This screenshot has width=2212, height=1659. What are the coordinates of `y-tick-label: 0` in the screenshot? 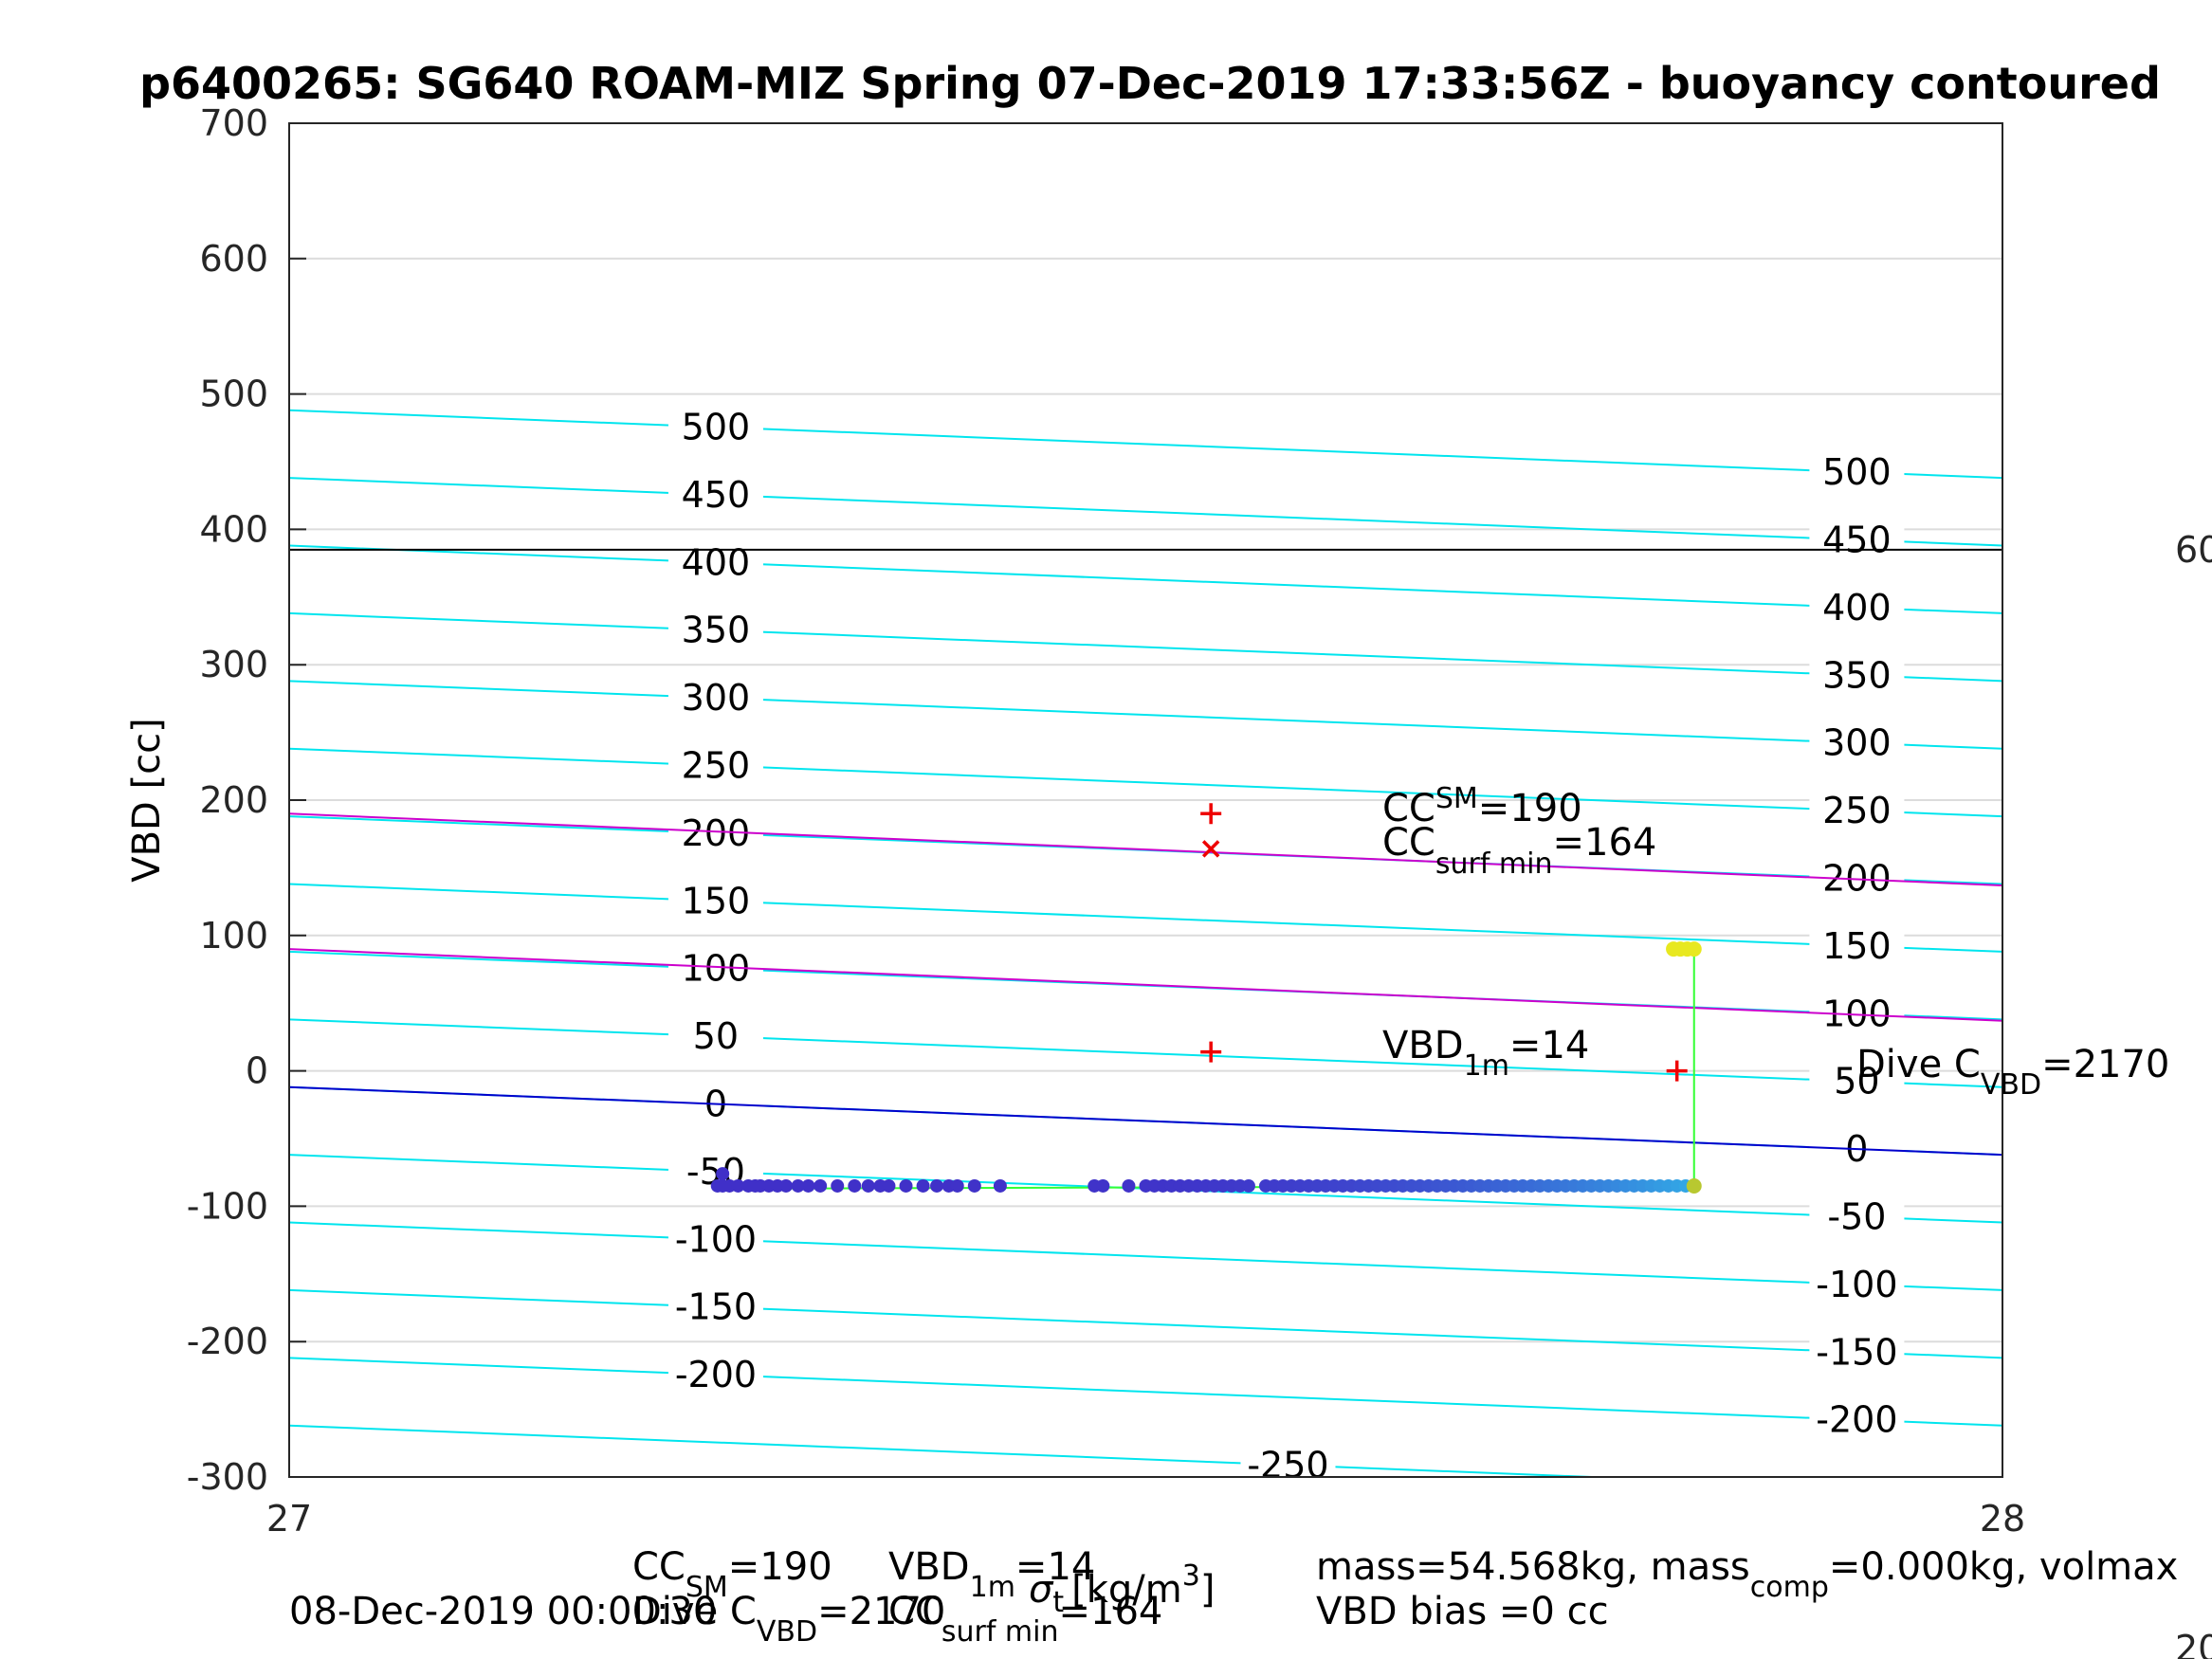 It's located at (257, 1071).